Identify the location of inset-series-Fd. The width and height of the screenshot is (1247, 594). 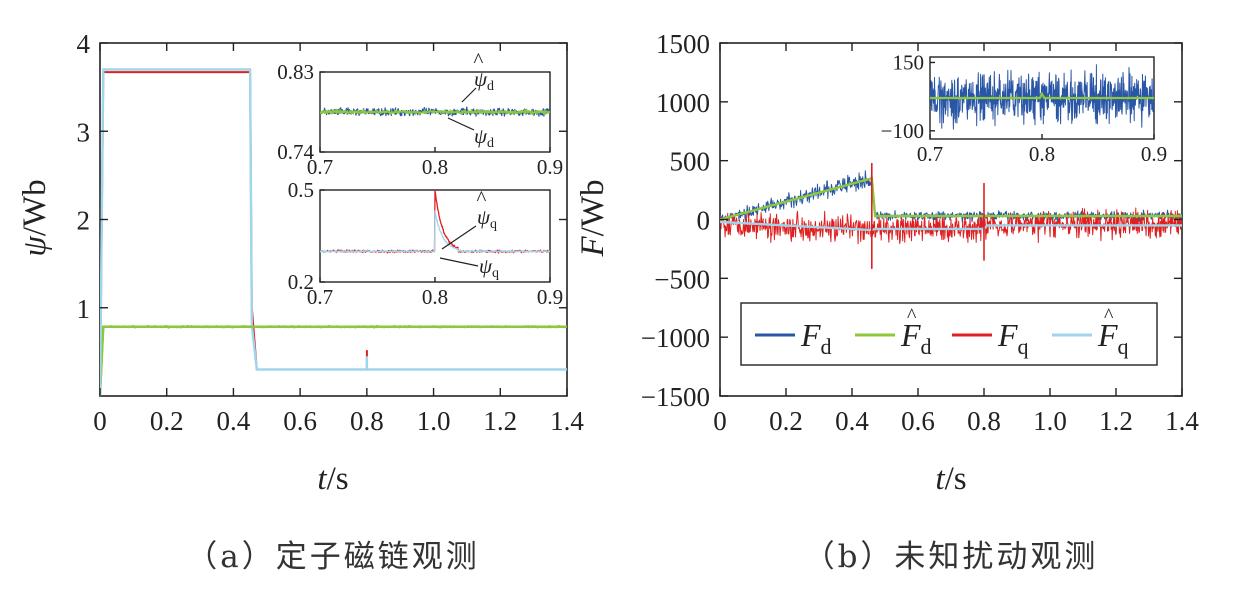
(1042, 97).